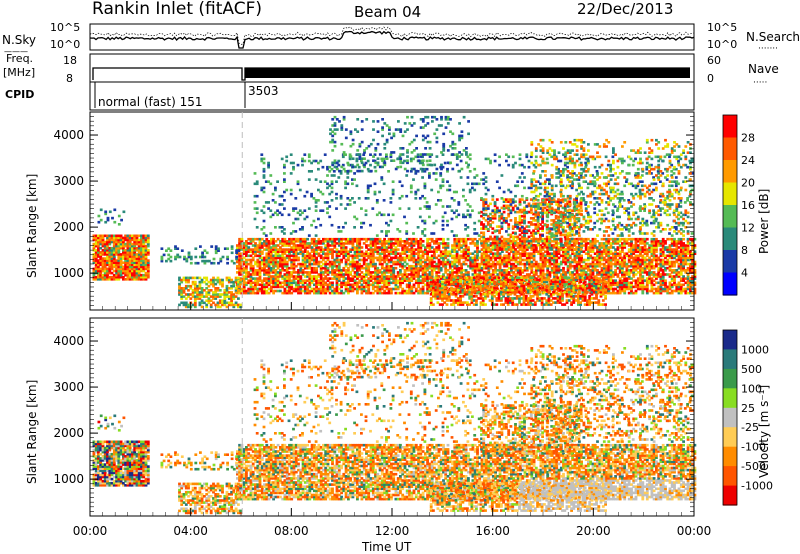 The width and height of the screenshot is (800, 554). I want to click on freq-left-tick-top: 18, so click(70, 60).